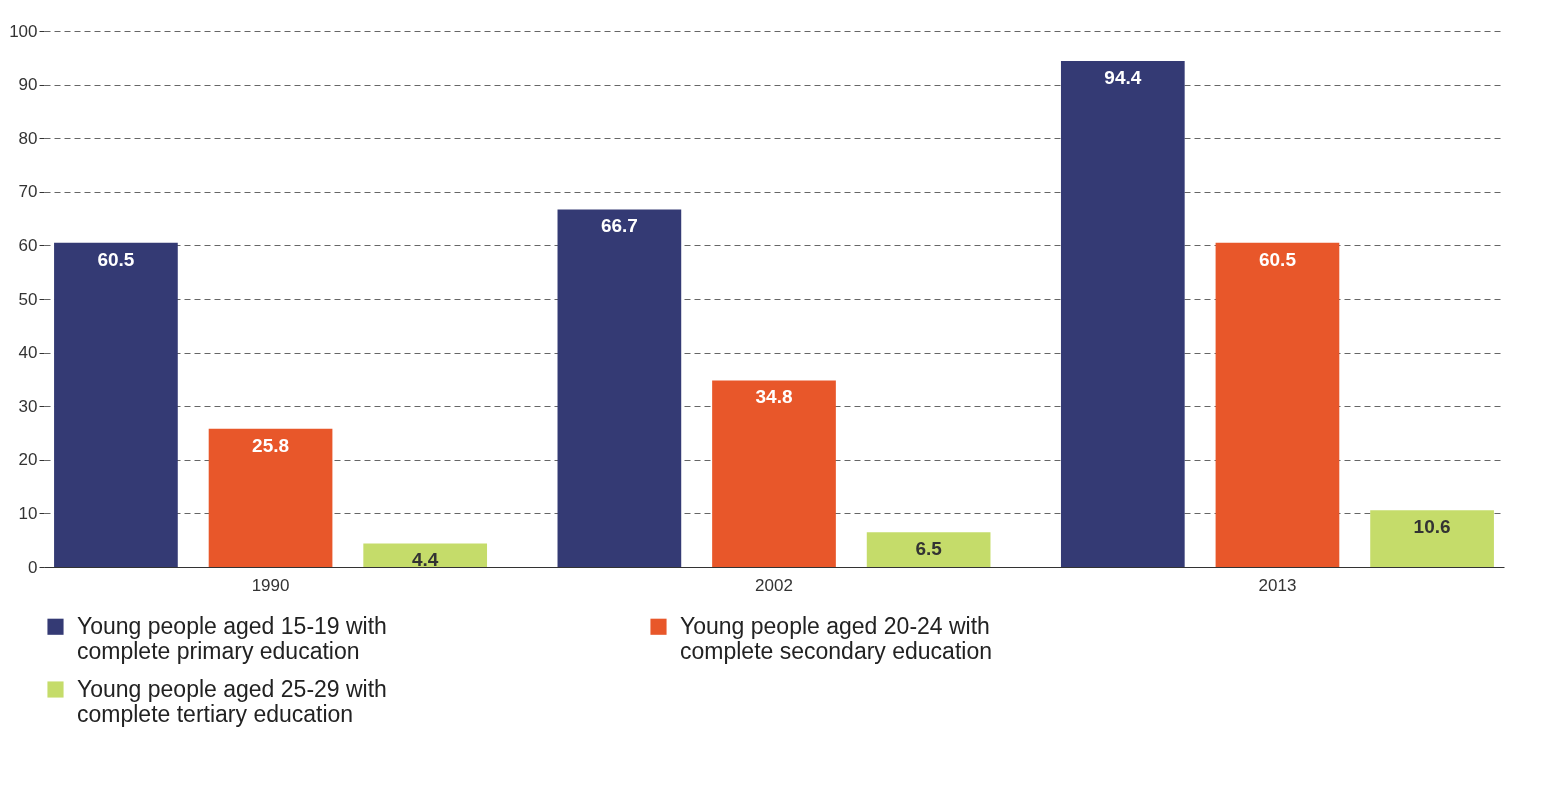 This screenshot has height=789, width=1545. Describe the element at coordinates (28, 460) in the screenshot. I see `y-tick-label: 20` at that location.